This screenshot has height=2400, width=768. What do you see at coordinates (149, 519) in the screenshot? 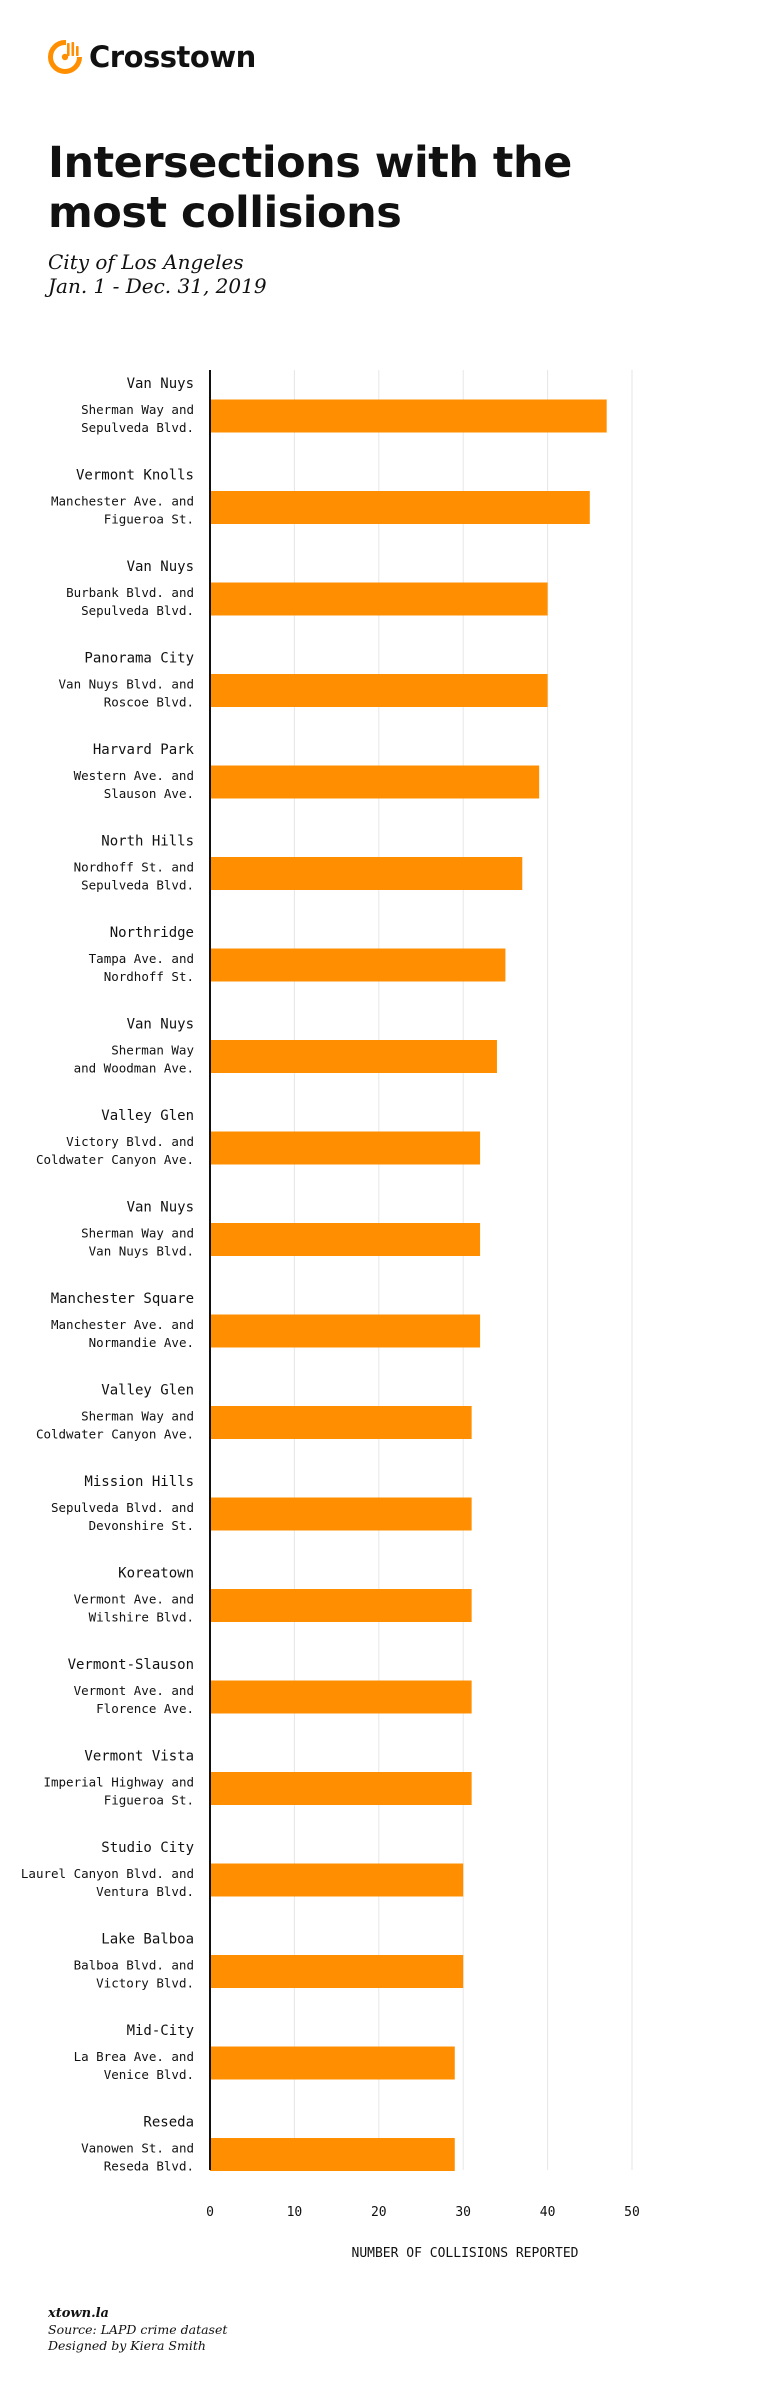
I see `category-intersection-2-line-2: Figueroa St.` at bounding box center [149, 519].